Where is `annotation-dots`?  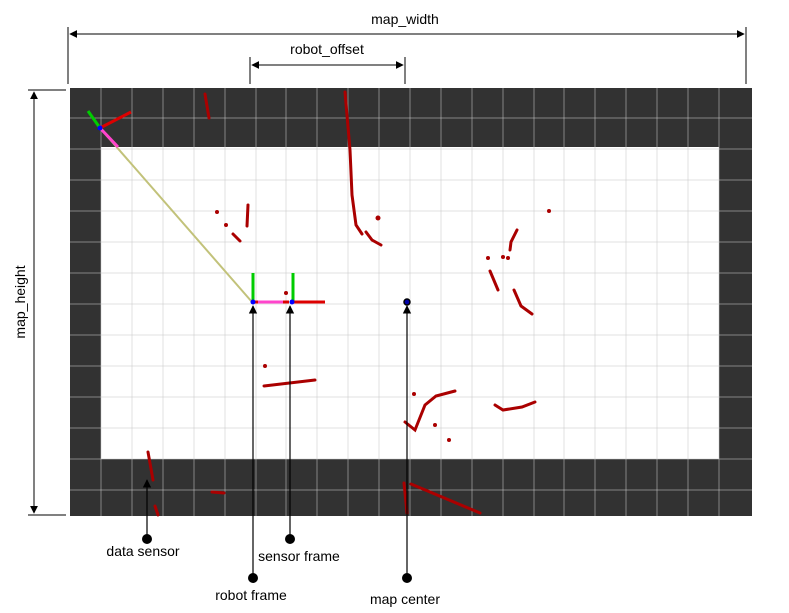
annotation-dots is located at coordinates (277, 558).